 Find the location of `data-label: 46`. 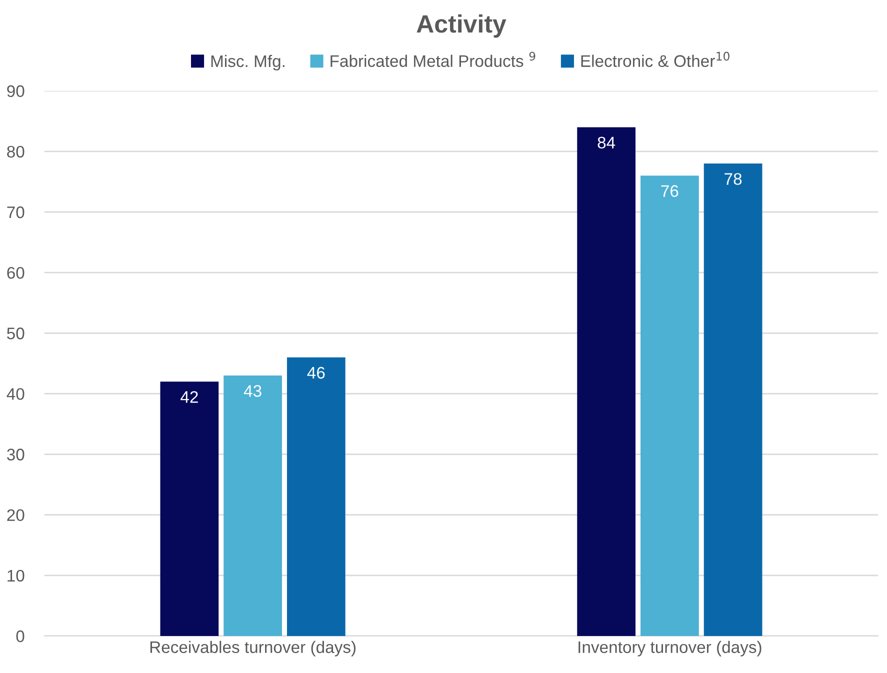

data-label: 46 is located at coordinates (316, 372).